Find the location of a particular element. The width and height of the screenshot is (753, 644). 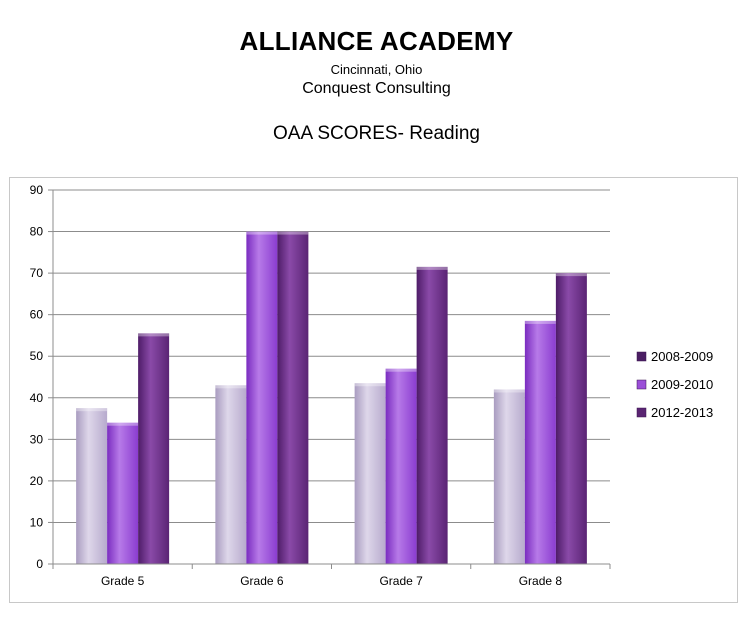

consulting-firm: Conquest Consulting is located at coordinates (376, 88).